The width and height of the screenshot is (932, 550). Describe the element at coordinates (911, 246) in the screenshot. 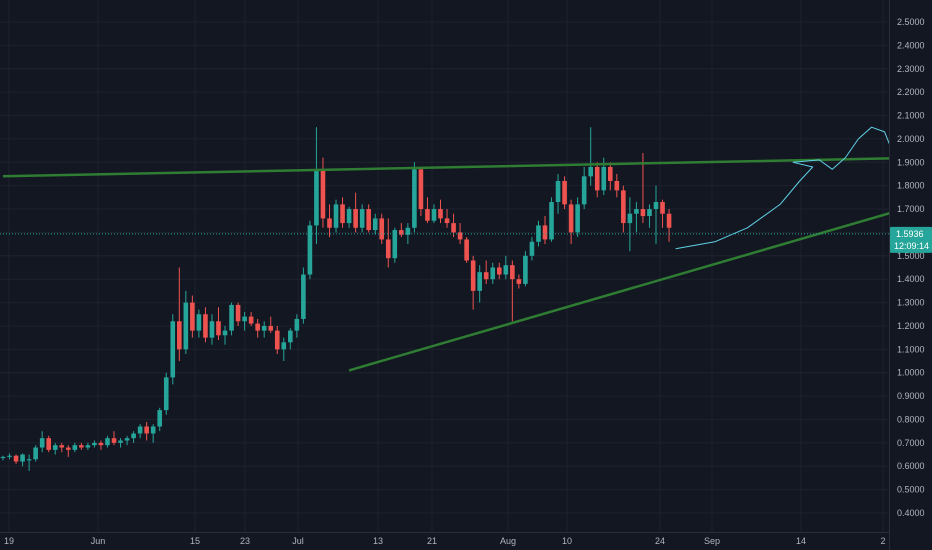

I see `countdown-label: 12:09:14` at that location.